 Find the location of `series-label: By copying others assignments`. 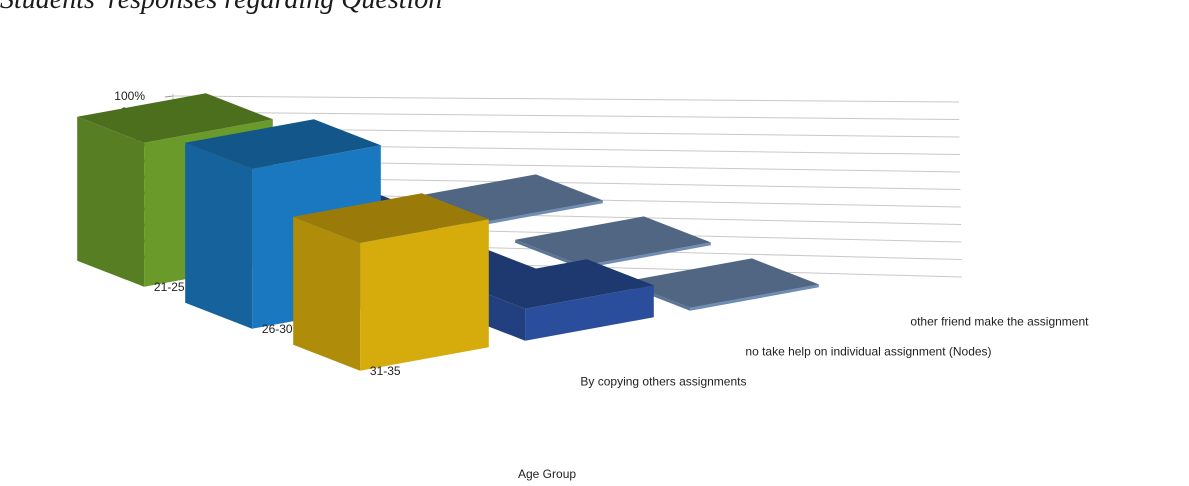

series-label: By copying others assignments is located at coordinates (663, 382).